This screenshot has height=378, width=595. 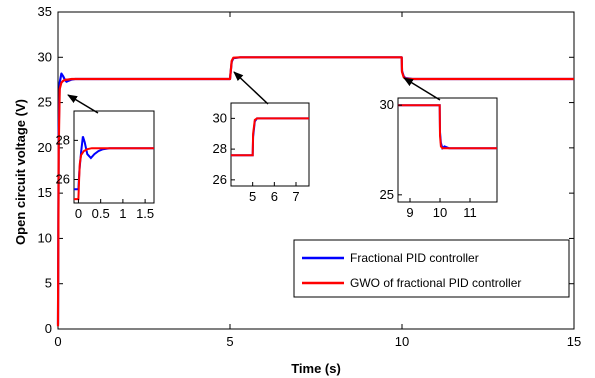 I want to click on y-tick-label: 30, so click(x=45, y=56).